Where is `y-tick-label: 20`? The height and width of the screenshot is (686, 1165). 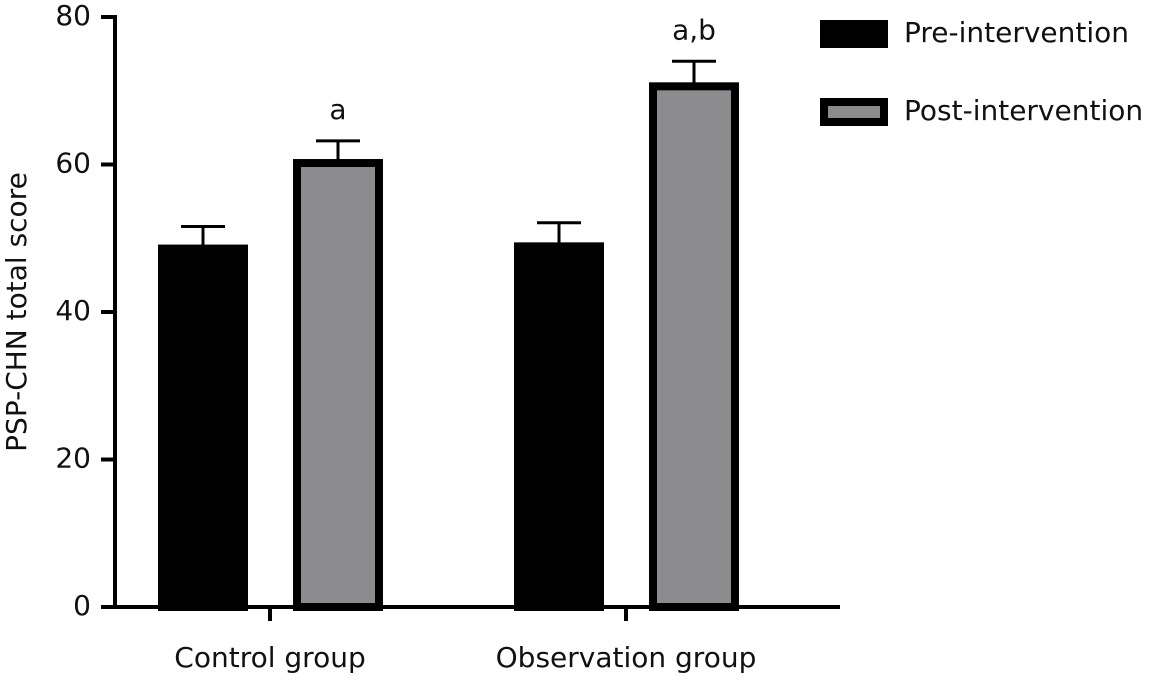
y-tick-label: 20 is located at coordinates (73, 458).